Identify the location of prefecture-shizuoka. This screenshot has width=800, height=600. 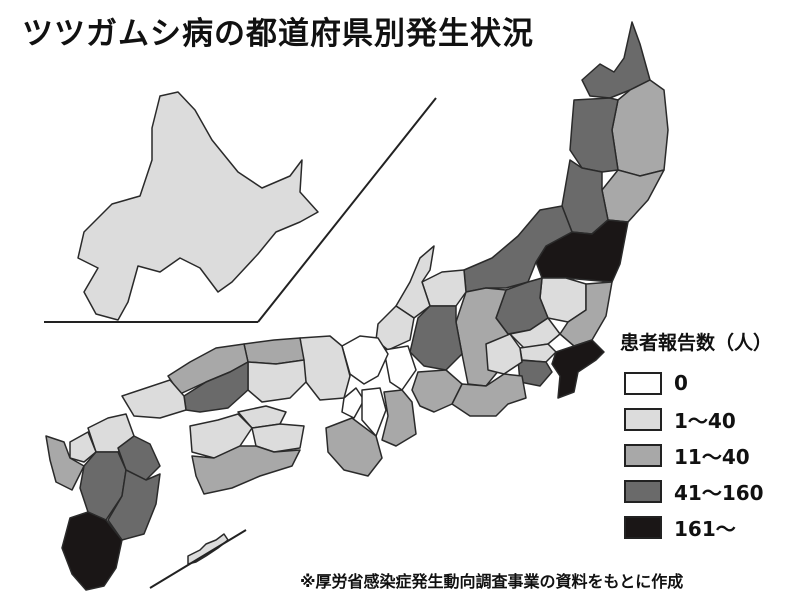
(489, 395).